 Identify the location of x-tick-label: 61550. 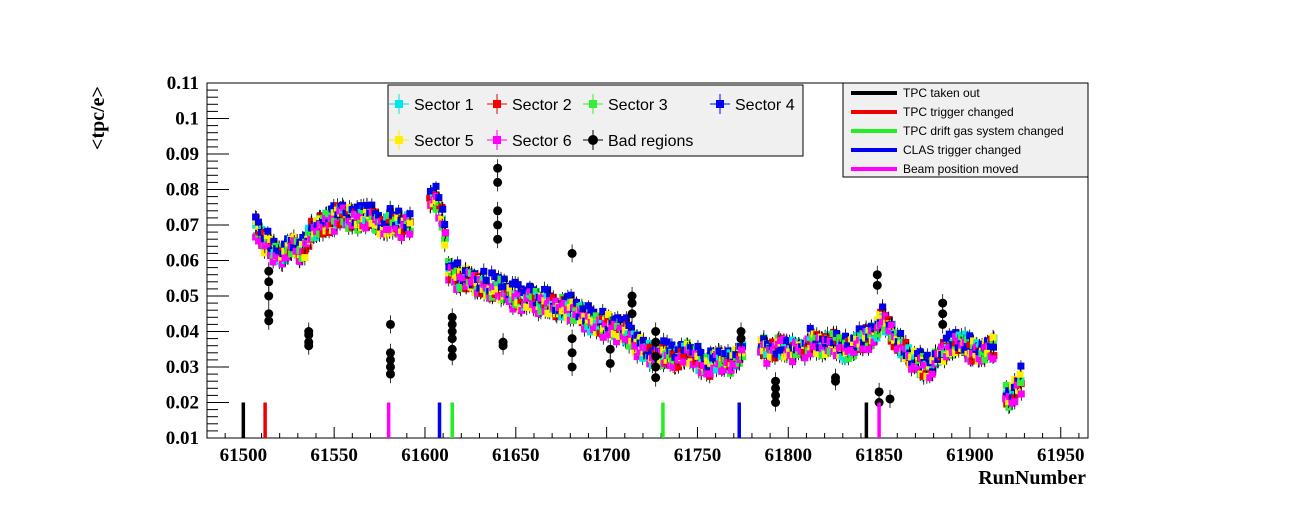
(334, 455).